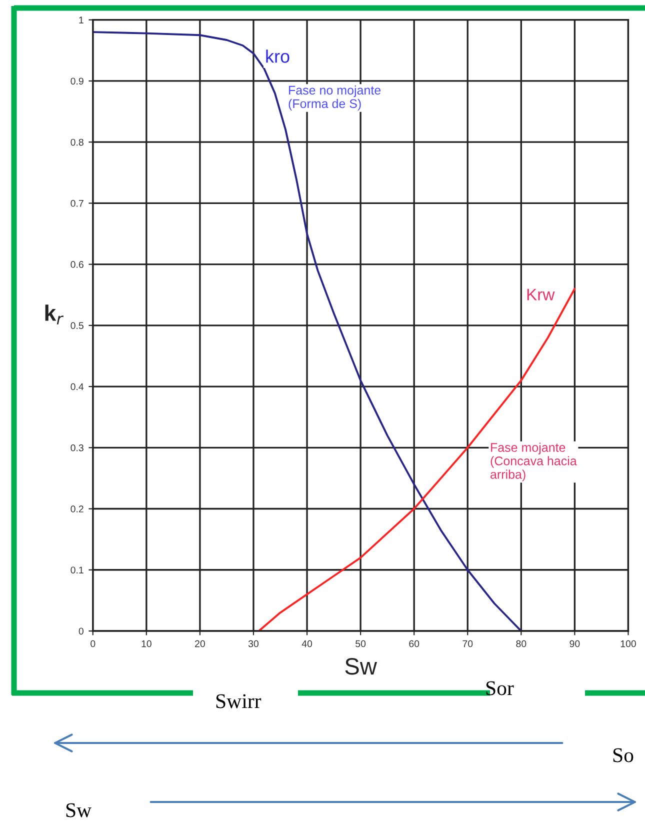  What do you see at coordinates (533, 462) in the screenshot?
I see `annotation: Fase mojante (Concava hacia arriba)` at bounding box center [533, 462].